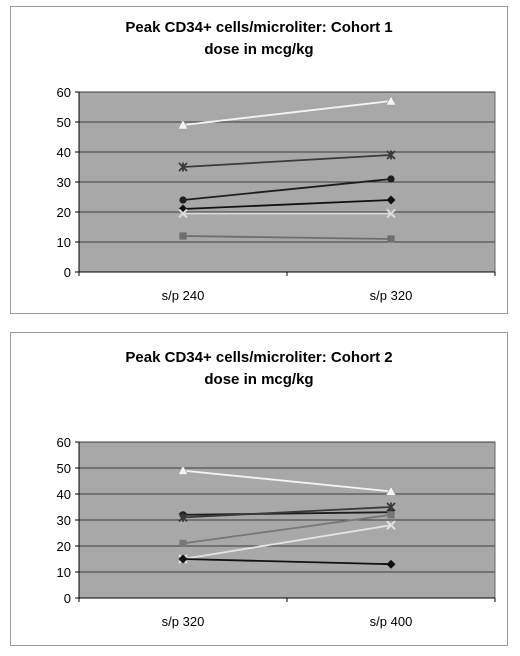 The image size is (520, 656). What do you see at coordinates (391, 621) in the screenshot?
I see `x-tick-label: s/p 400` at bounding box center [391, 621].